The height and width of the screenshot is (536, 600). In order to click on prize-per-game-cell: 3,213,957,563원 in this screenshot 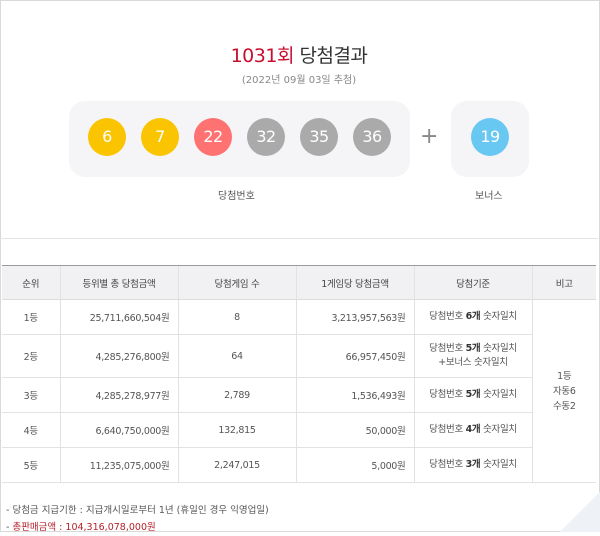, I will do `click(354, 317)`.